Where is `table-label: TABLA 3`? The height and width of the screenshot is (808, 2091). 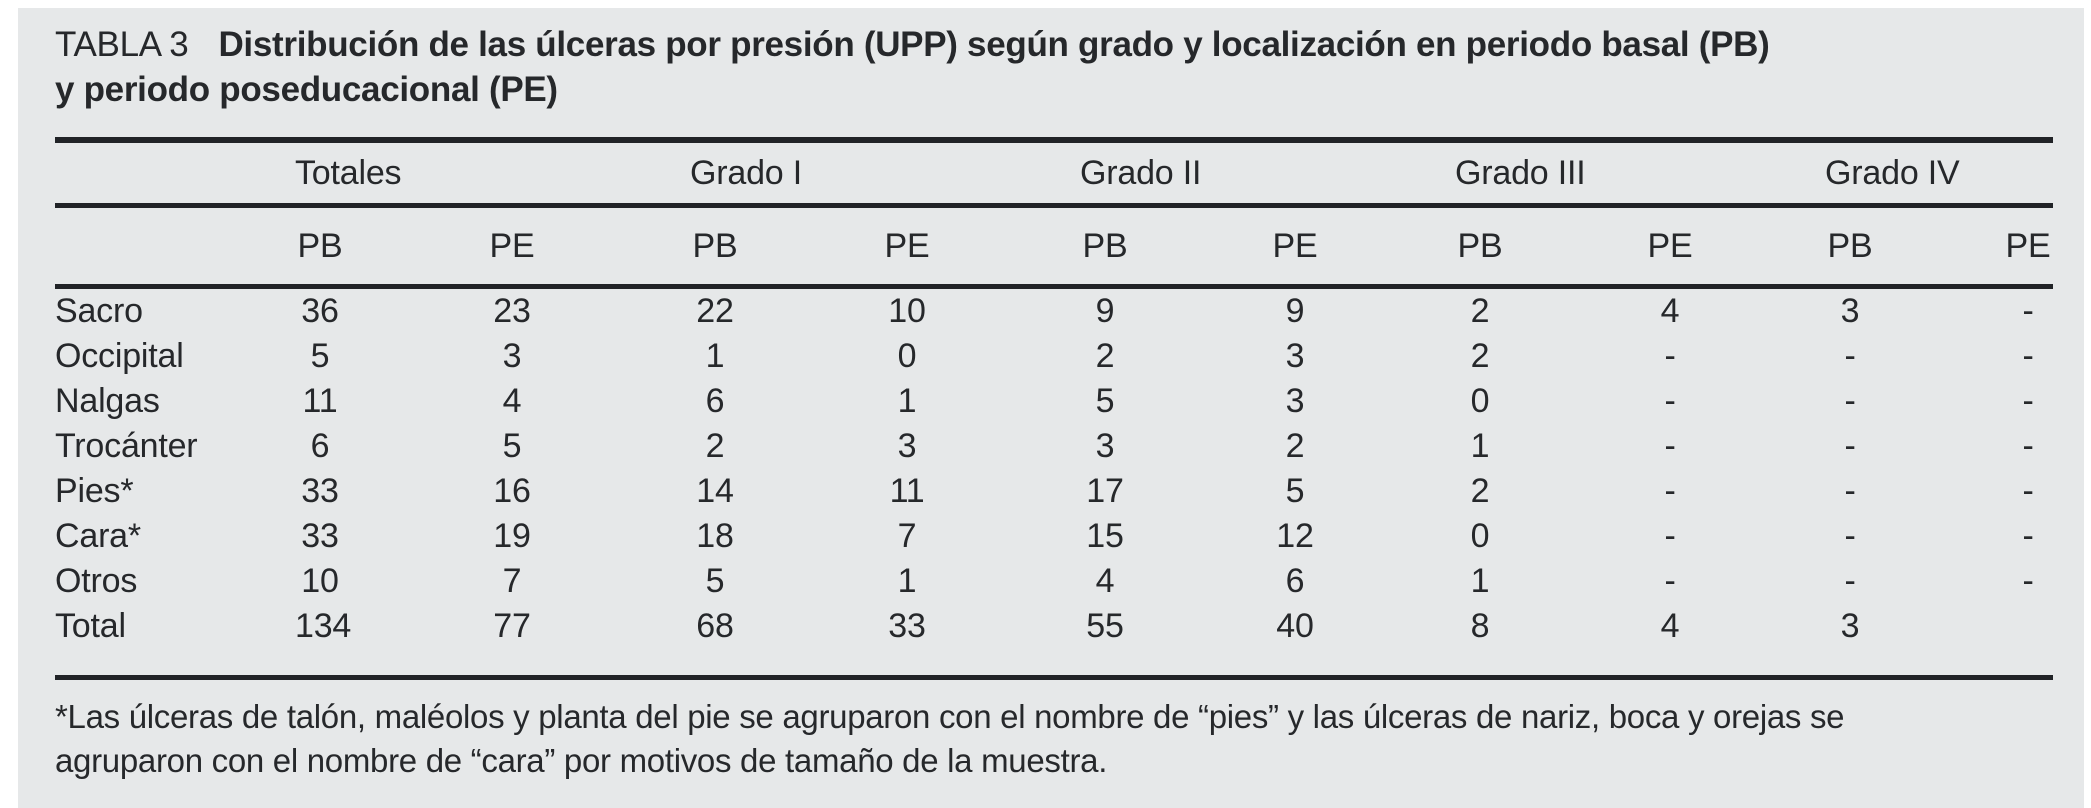
table-label: TABLA 3 is located at coordinates (122, 44).